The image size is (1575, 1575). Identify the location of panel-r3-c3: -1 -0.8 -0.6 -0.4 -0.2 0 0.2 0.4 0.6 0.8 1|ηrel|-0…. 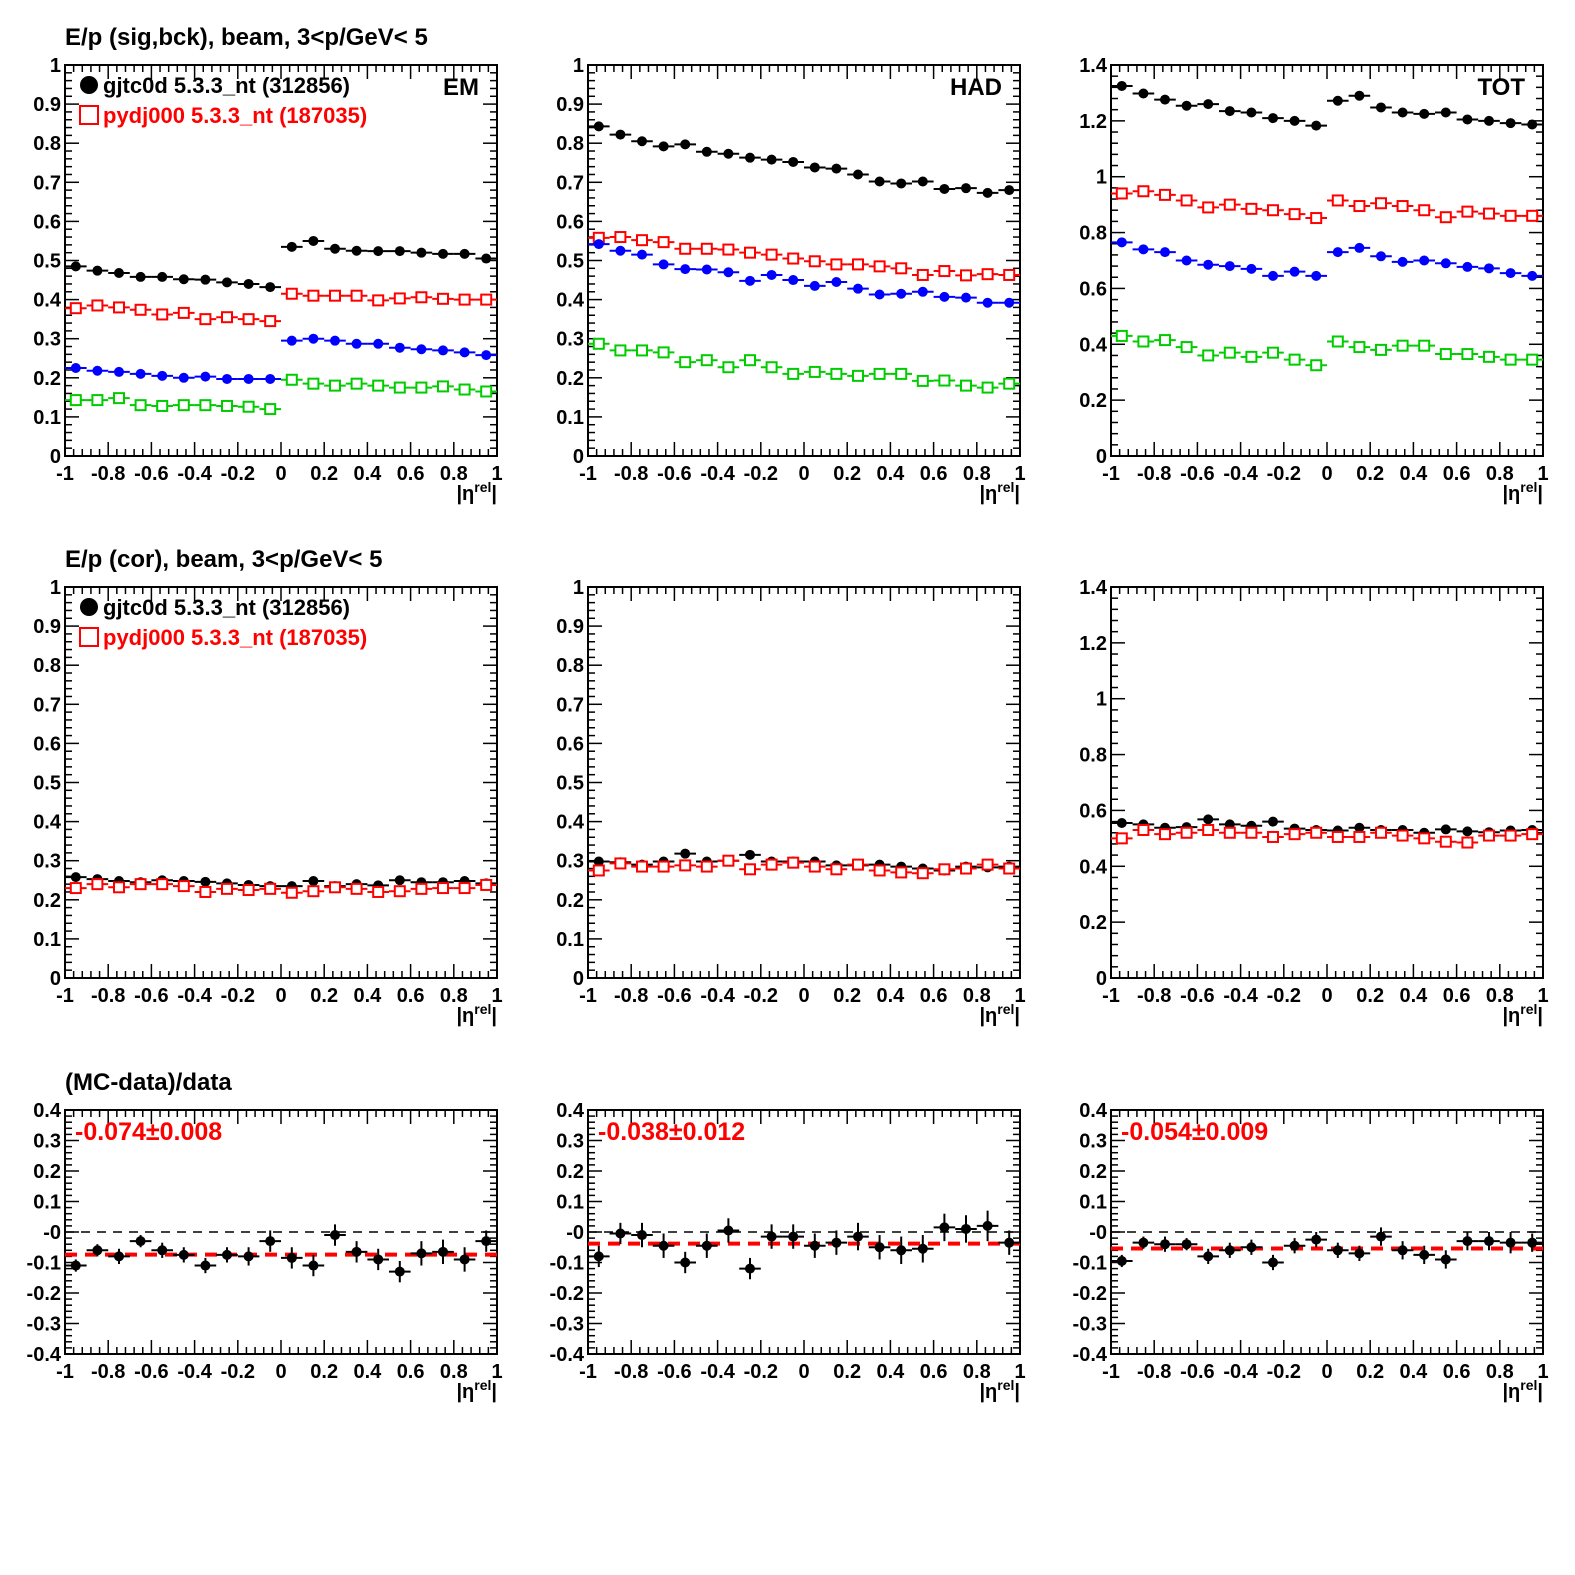
(1311, 1251).